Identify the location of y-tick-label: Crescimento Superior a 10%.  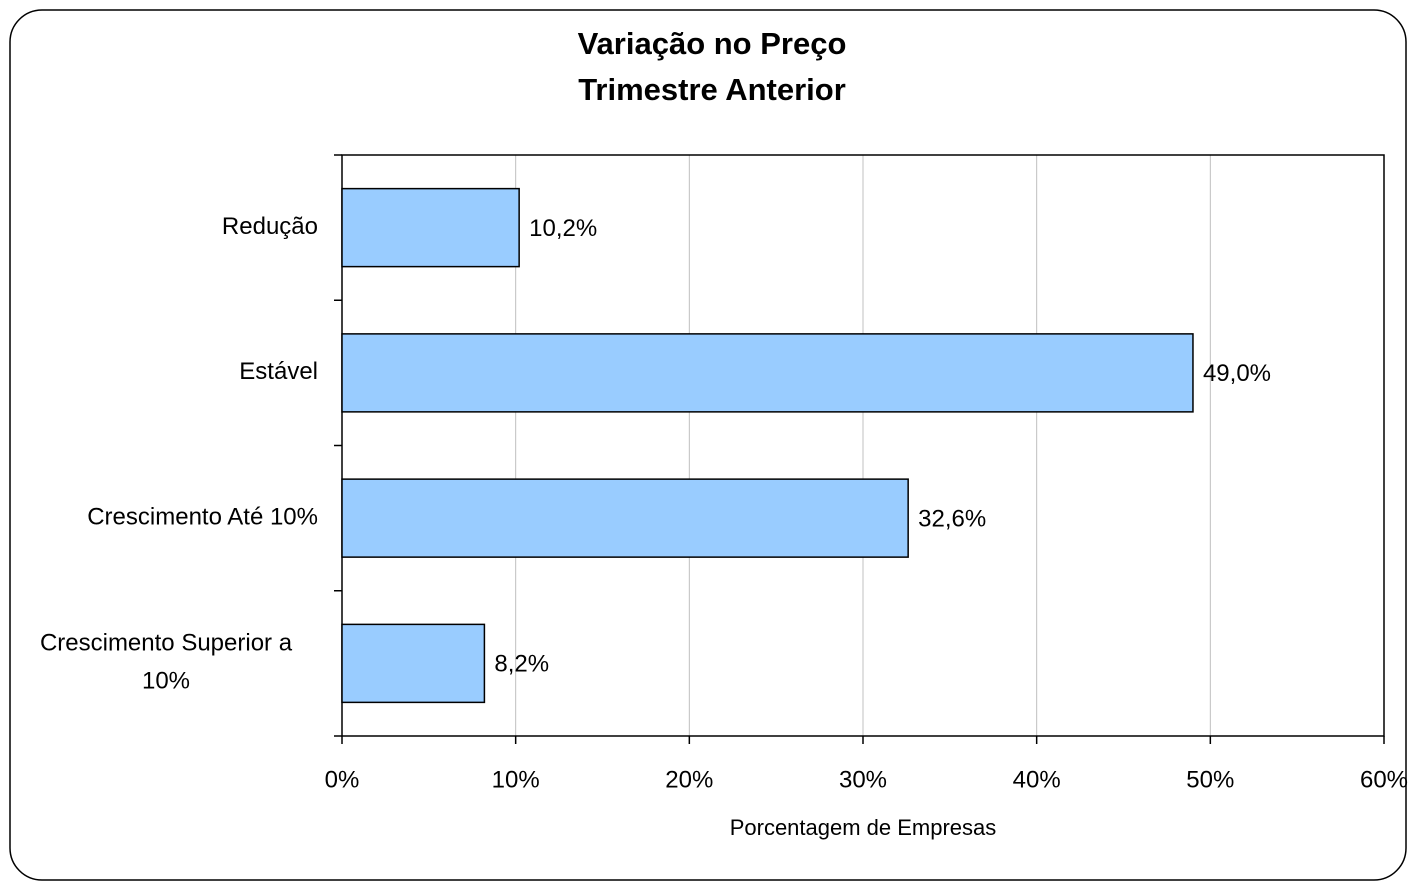
(166, 662).